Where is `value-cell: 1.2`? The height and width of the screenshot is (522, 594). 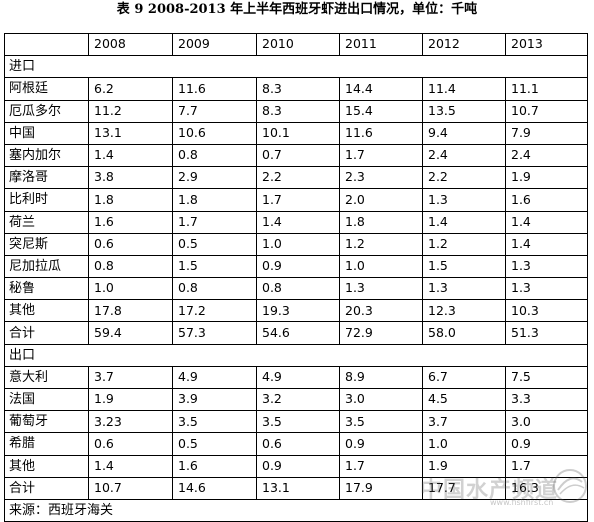 value-cell: 1.2 is located at coordinates (381, 244).